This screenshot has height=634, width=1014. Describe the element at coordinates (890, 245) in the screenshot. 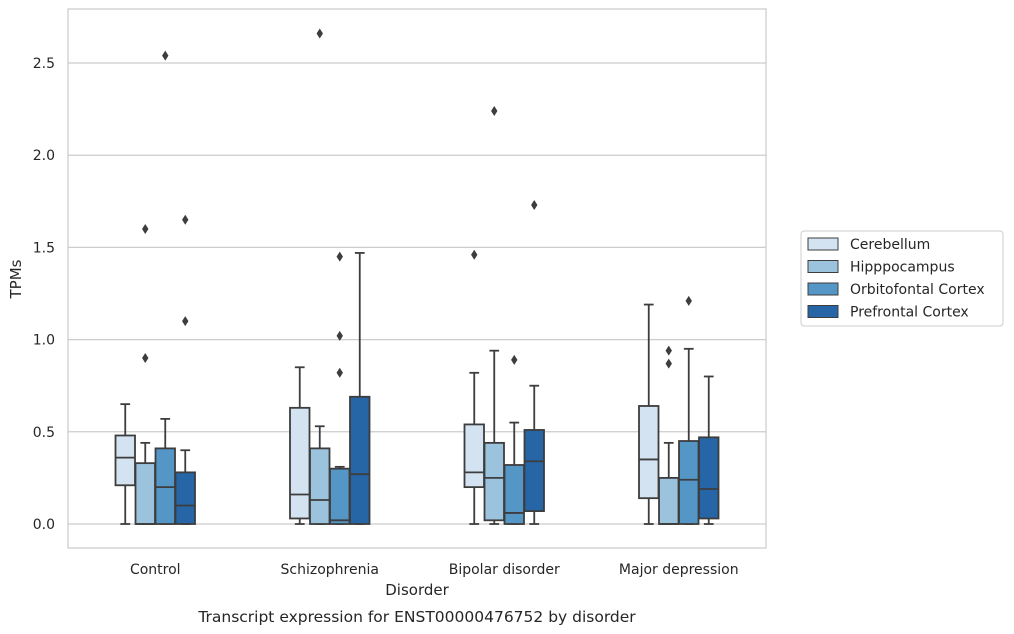

I see `legend-label: Cerebellum` at that location.